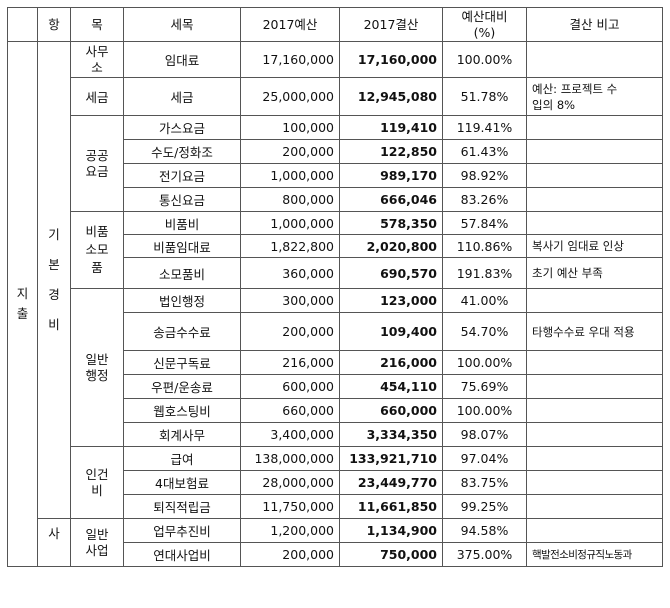 The image size is (670, 608). What do you see at coordinates (391, 410) in the screenshot?
I see `actual-cell: 660,000` at bounding box center [391, 410].